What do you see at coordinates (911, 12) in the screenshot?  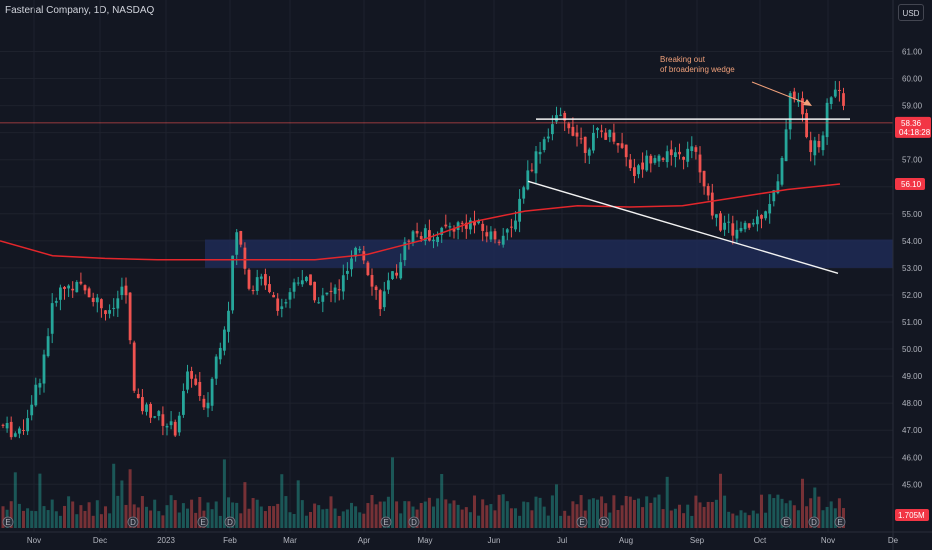 I see `currency-button: USD` at bounding box center [911, 12].